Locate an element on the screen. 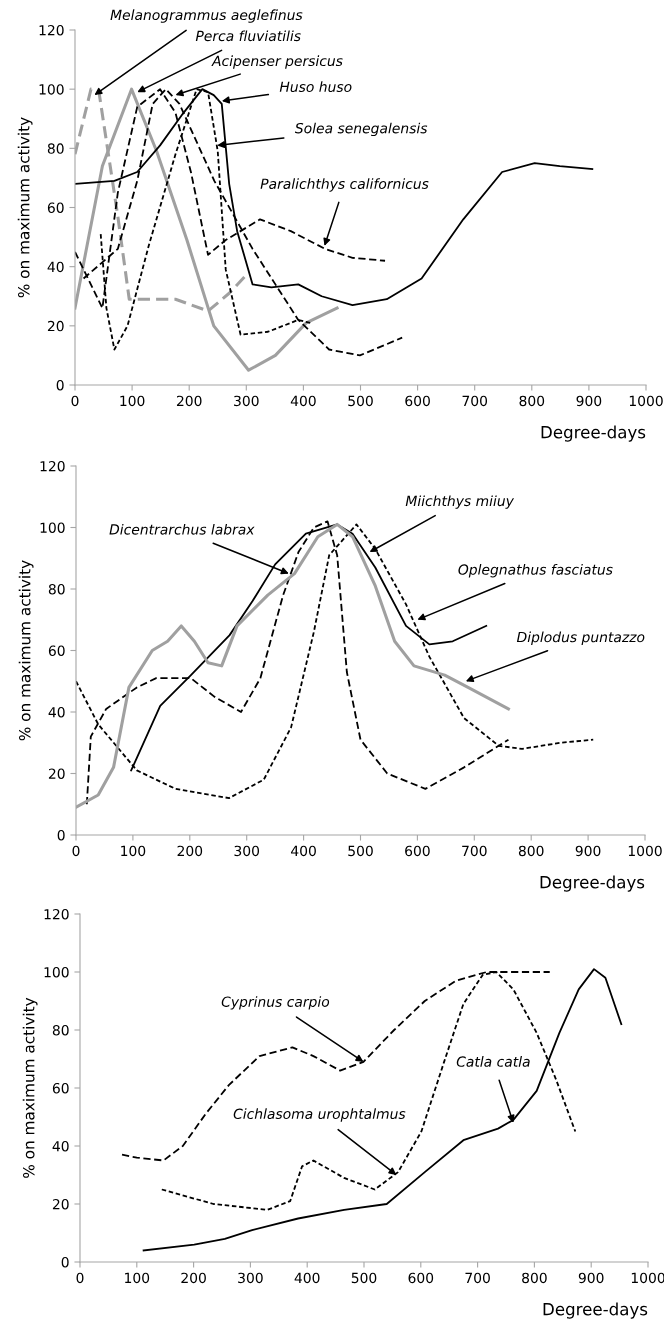 This screenshot has width=664, height=1335. annotation: Diplodus puntazzo is located at coordinates (580, 638).